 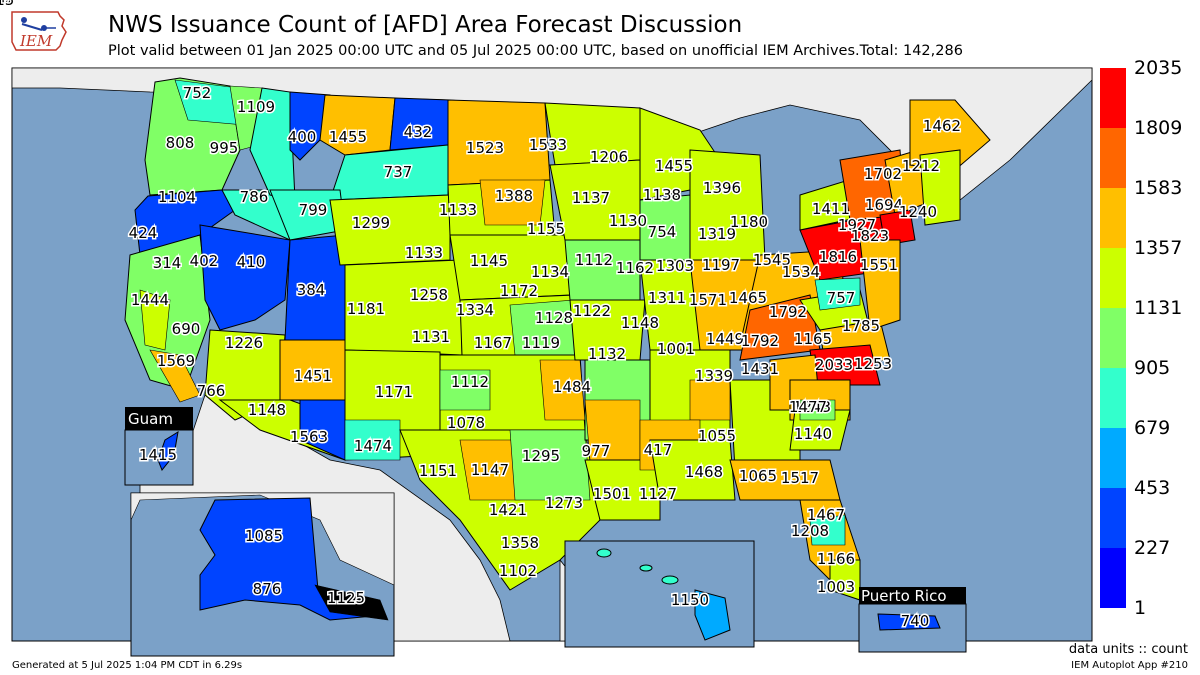 What do you see at coordinates (150, 419) in the screenshot?
I see `guam-inset-title: Guam` at bounding box center [150, 419].